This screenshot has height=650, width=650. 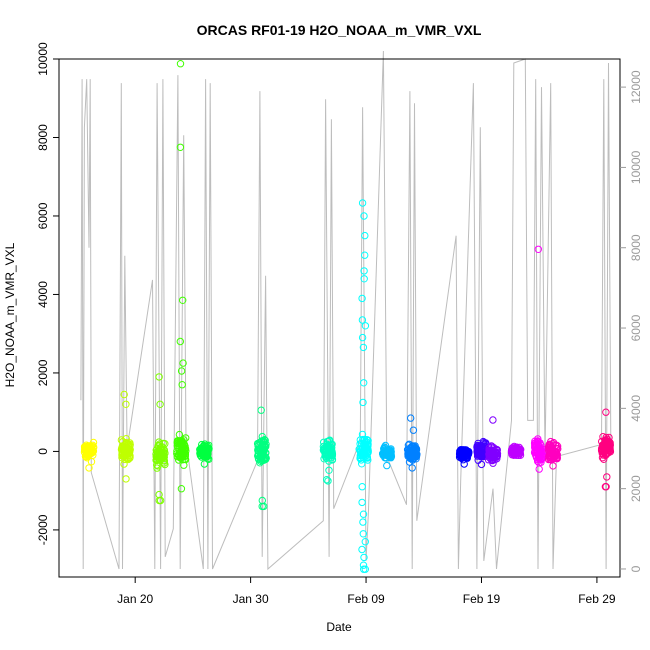 I want to click on x-tick-label: Jan 20, so click(x=135, y=599).